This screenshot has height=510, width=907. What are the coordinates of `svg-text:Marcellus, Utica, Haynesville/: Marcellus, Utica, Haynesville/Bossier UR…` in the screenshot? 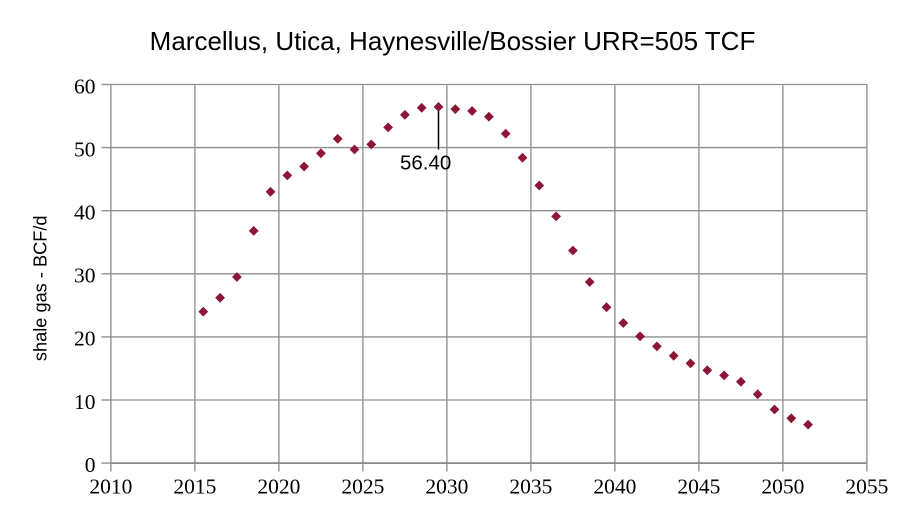 It's located at (453, 41).